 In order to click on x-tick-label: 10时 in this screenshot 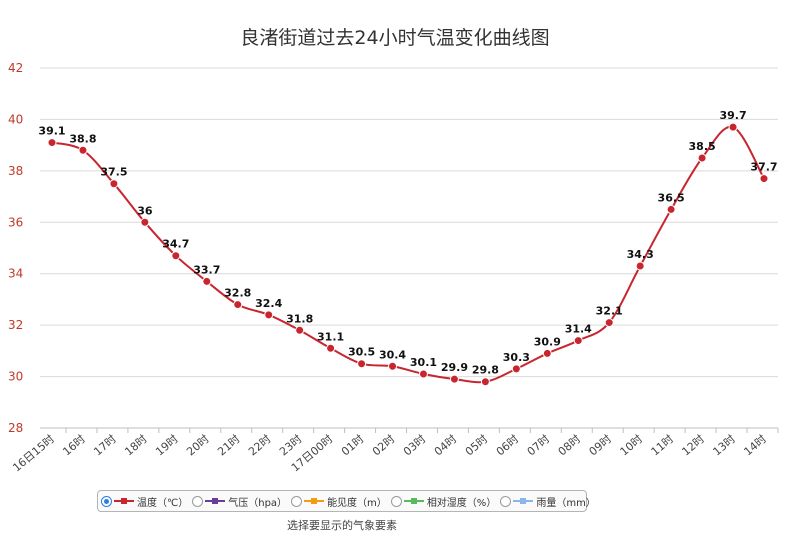, I will do `click(632, 445)`.